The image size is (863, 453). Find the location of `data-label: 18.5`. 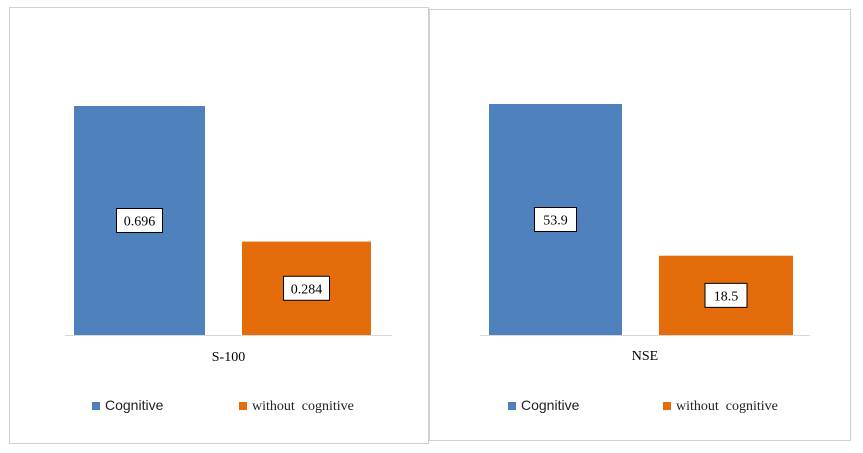

data-label: 18.5 is located at coordinates (726, 296).